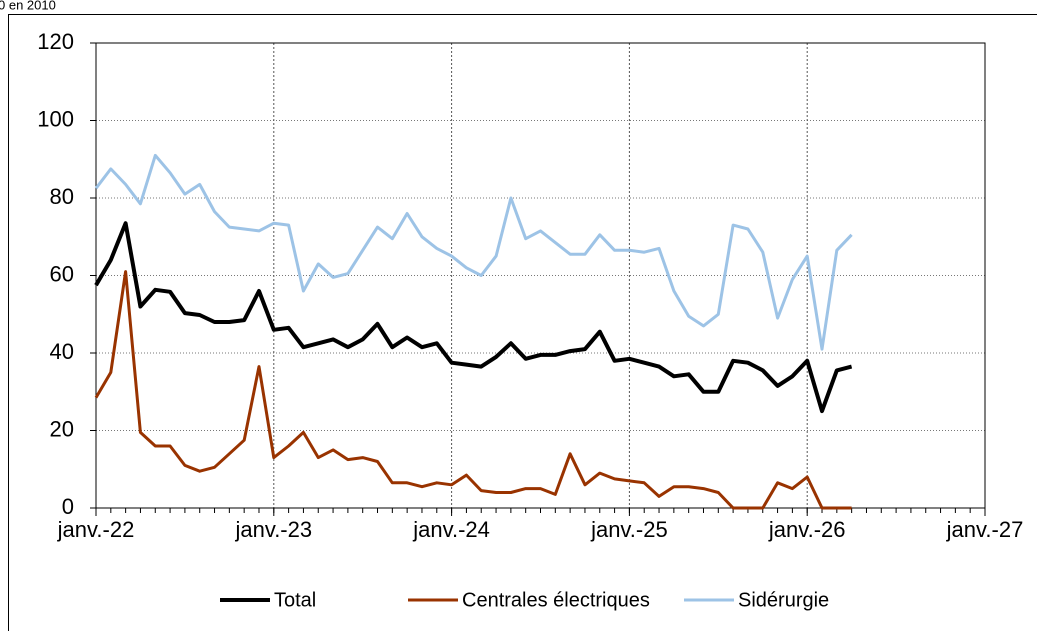 The width and height of the screenshot is (1037, 631). I want to click on x-tick-label: janv.-27, so click(985, 529).